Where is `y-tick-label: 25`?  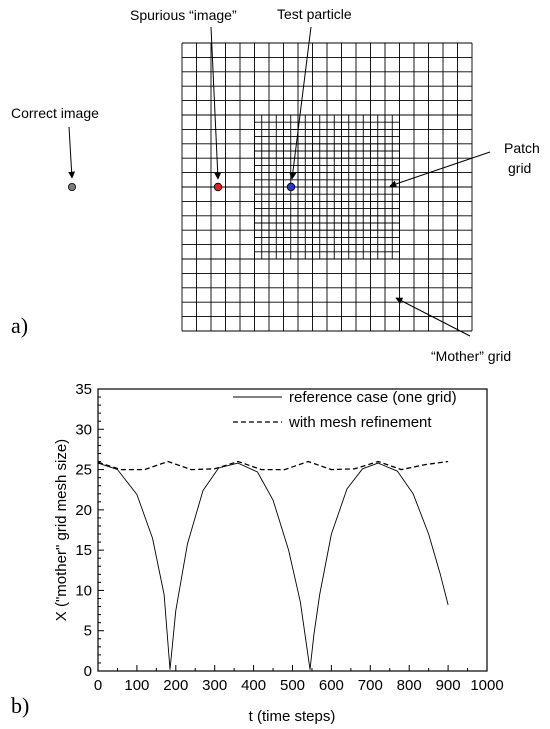
y-tick-label: 25 is located at coordinates (83, 470).